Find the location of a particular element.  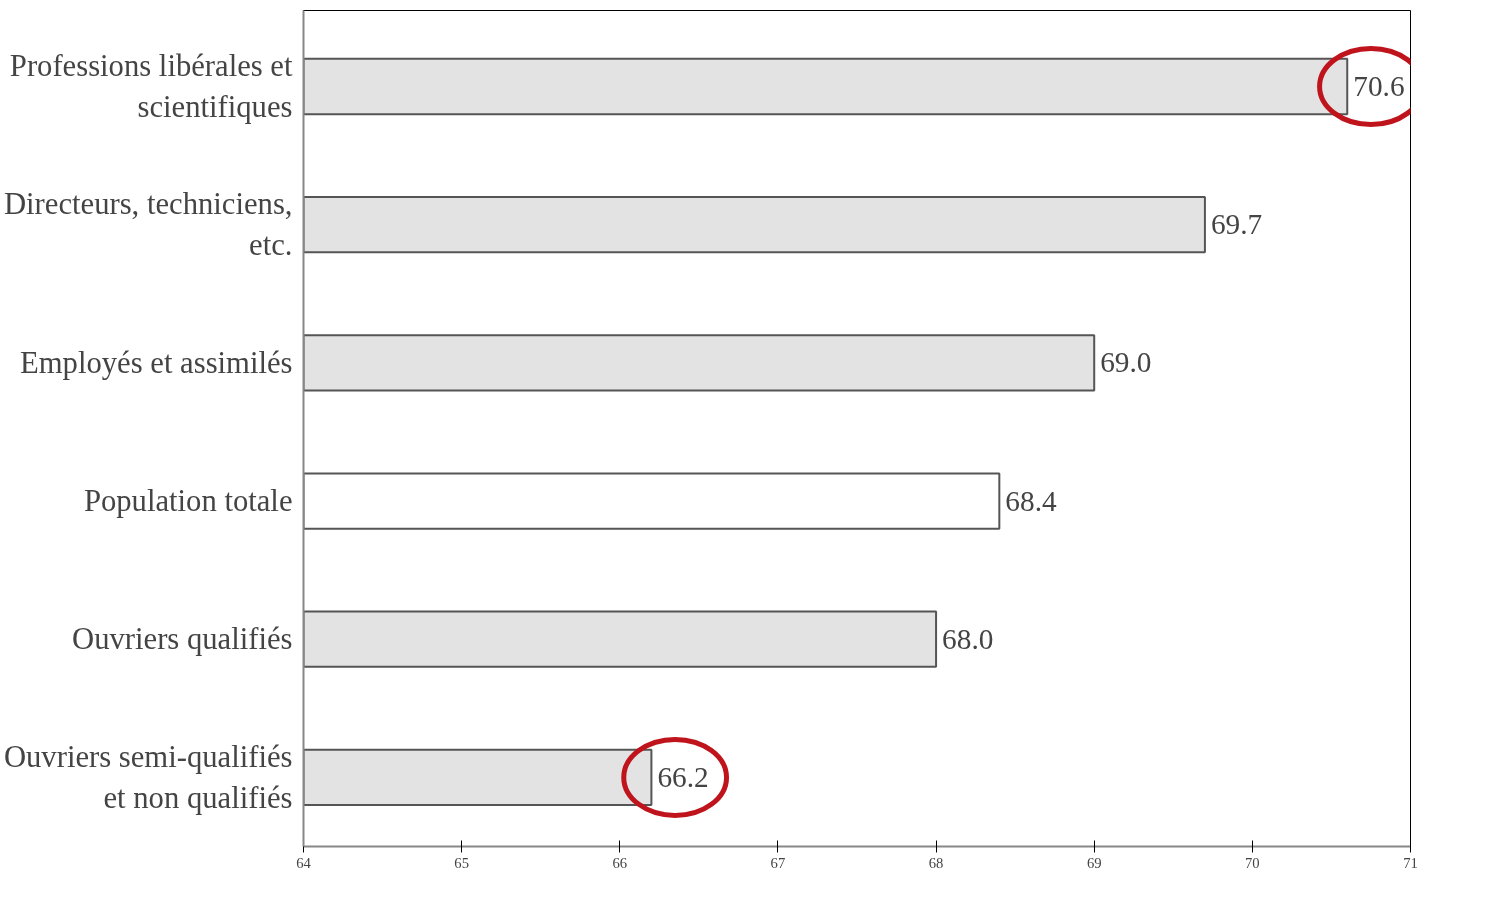

x-tick-label: 71 is located at coordinates (1410, 862).